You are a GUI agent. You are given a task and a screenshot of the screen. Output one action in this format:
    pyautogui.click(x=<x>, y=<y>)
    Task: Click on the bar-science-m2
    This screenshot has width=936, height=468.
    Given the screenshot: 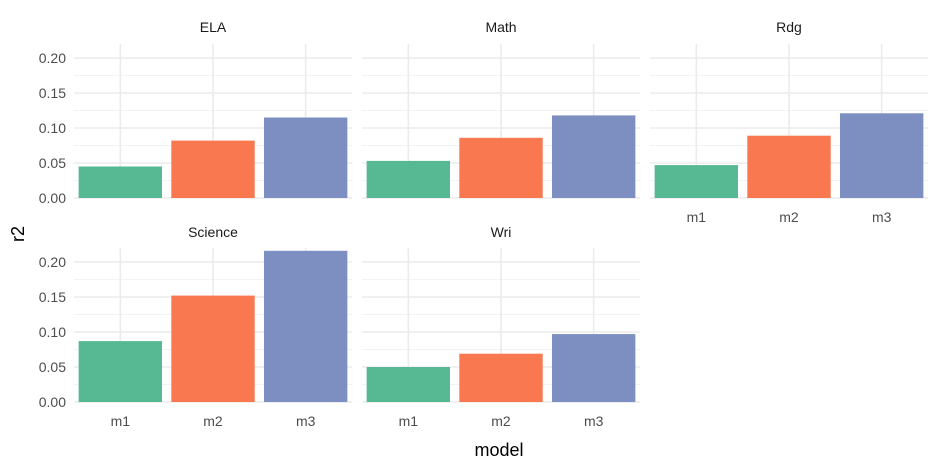 What is the action you would take?
    pyautogui.click(x=213, y=348)
    